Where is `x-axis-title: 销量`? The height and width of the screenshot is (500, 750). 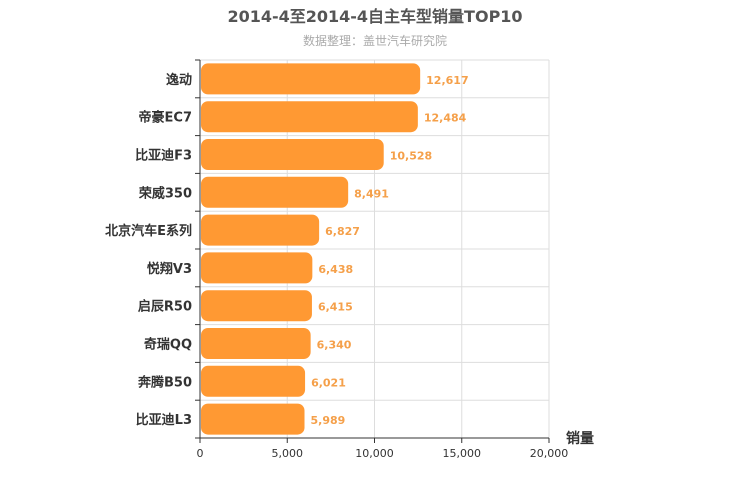
x-axis-title: 销量 is located at coordinates (580, 438).